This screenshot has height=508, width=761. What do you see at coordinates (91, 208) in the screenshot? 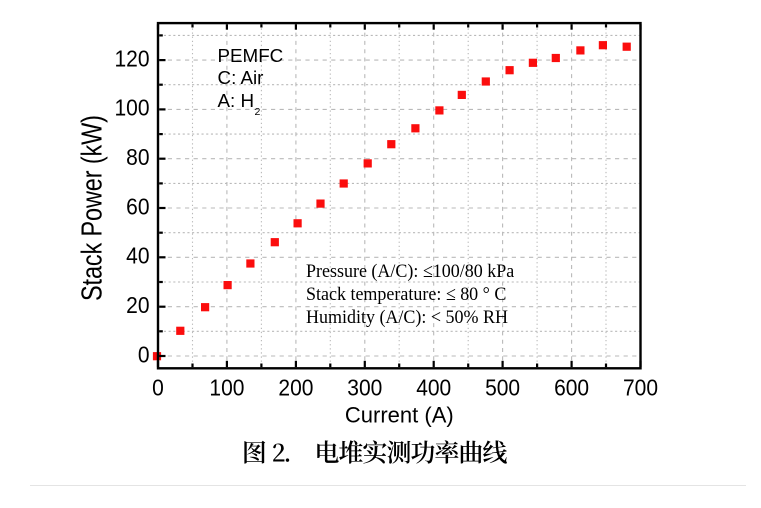
I see `svg-text: Stack Power (kW)` at bounding box center [91, 208].